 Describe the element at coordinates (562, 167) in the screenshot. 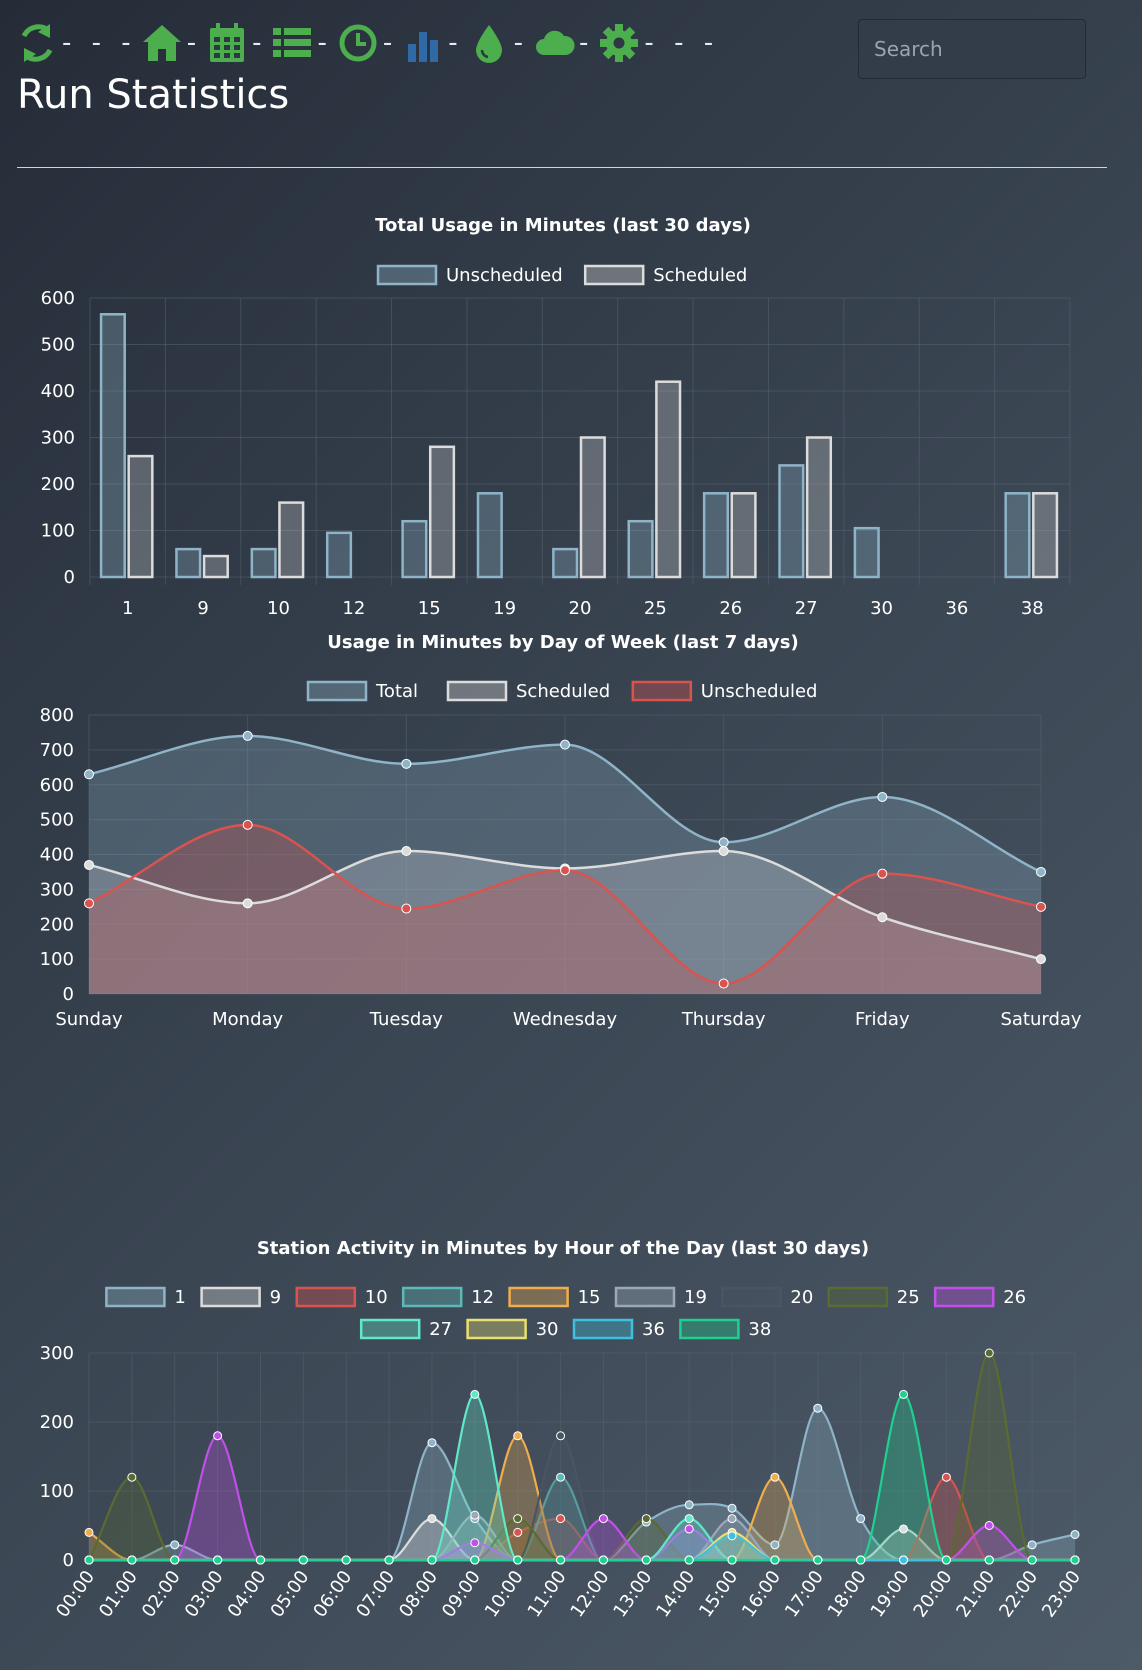

I see `title-divider` at that location.